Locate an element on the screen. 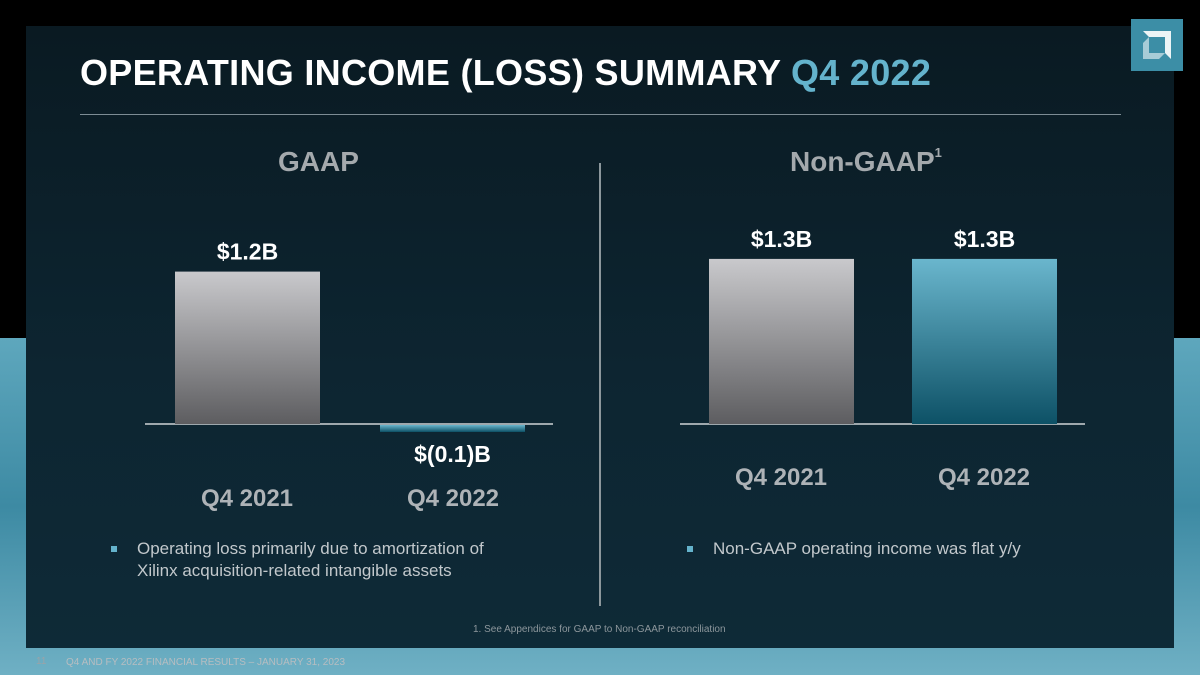 This screenshot has height=675, width=1200. title-accent: Q4 2022 is located at coordinates (861, 72).